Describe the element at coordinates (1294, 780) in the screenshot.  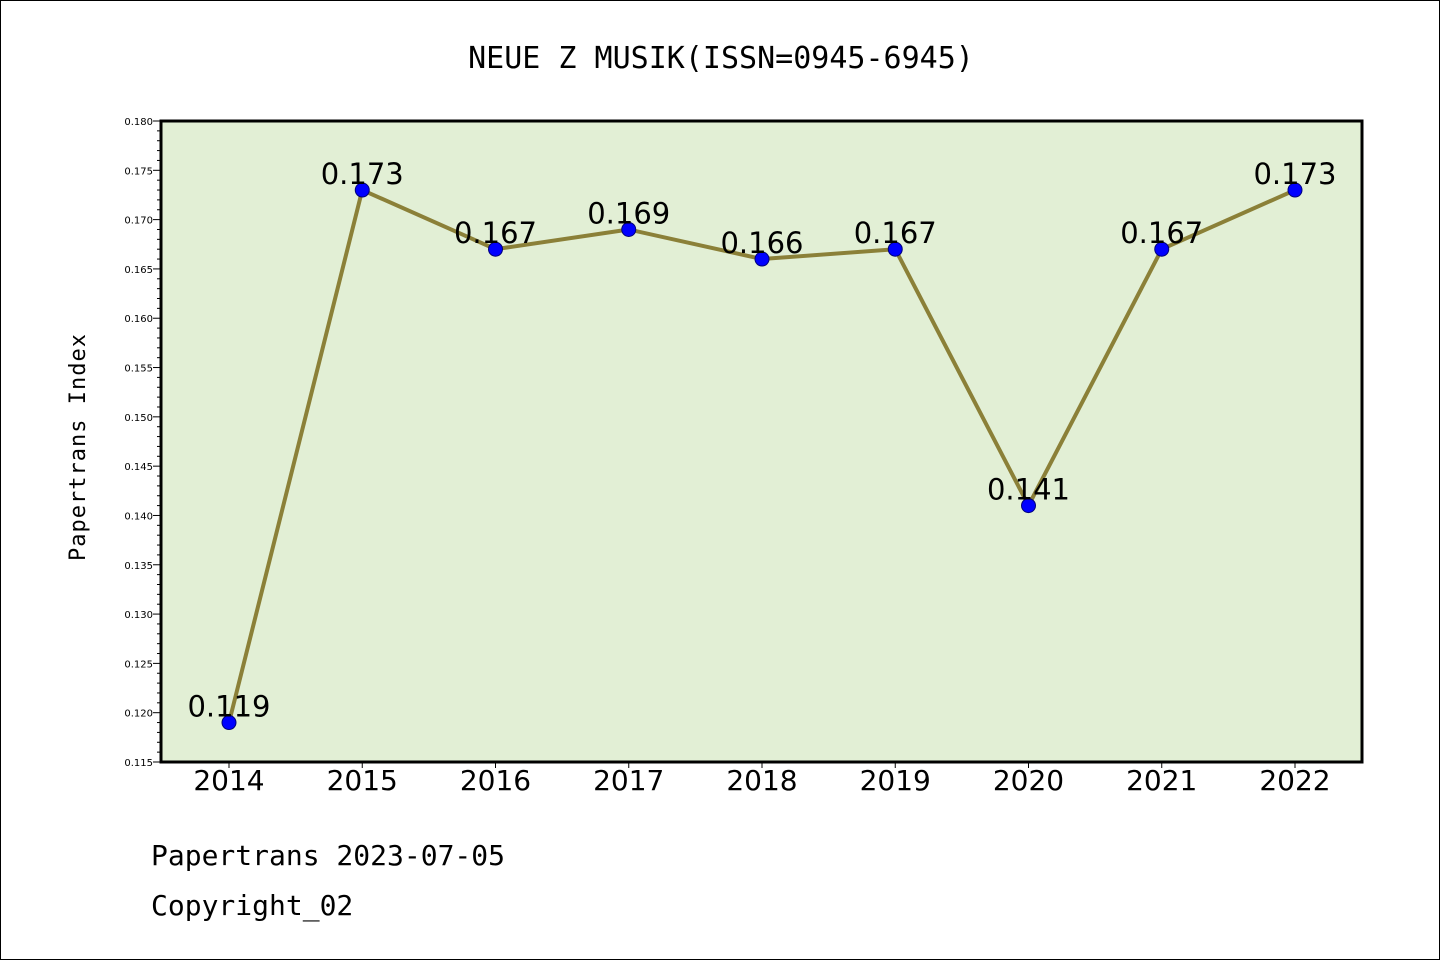
I see `x-tick-label: 2022` at that location.